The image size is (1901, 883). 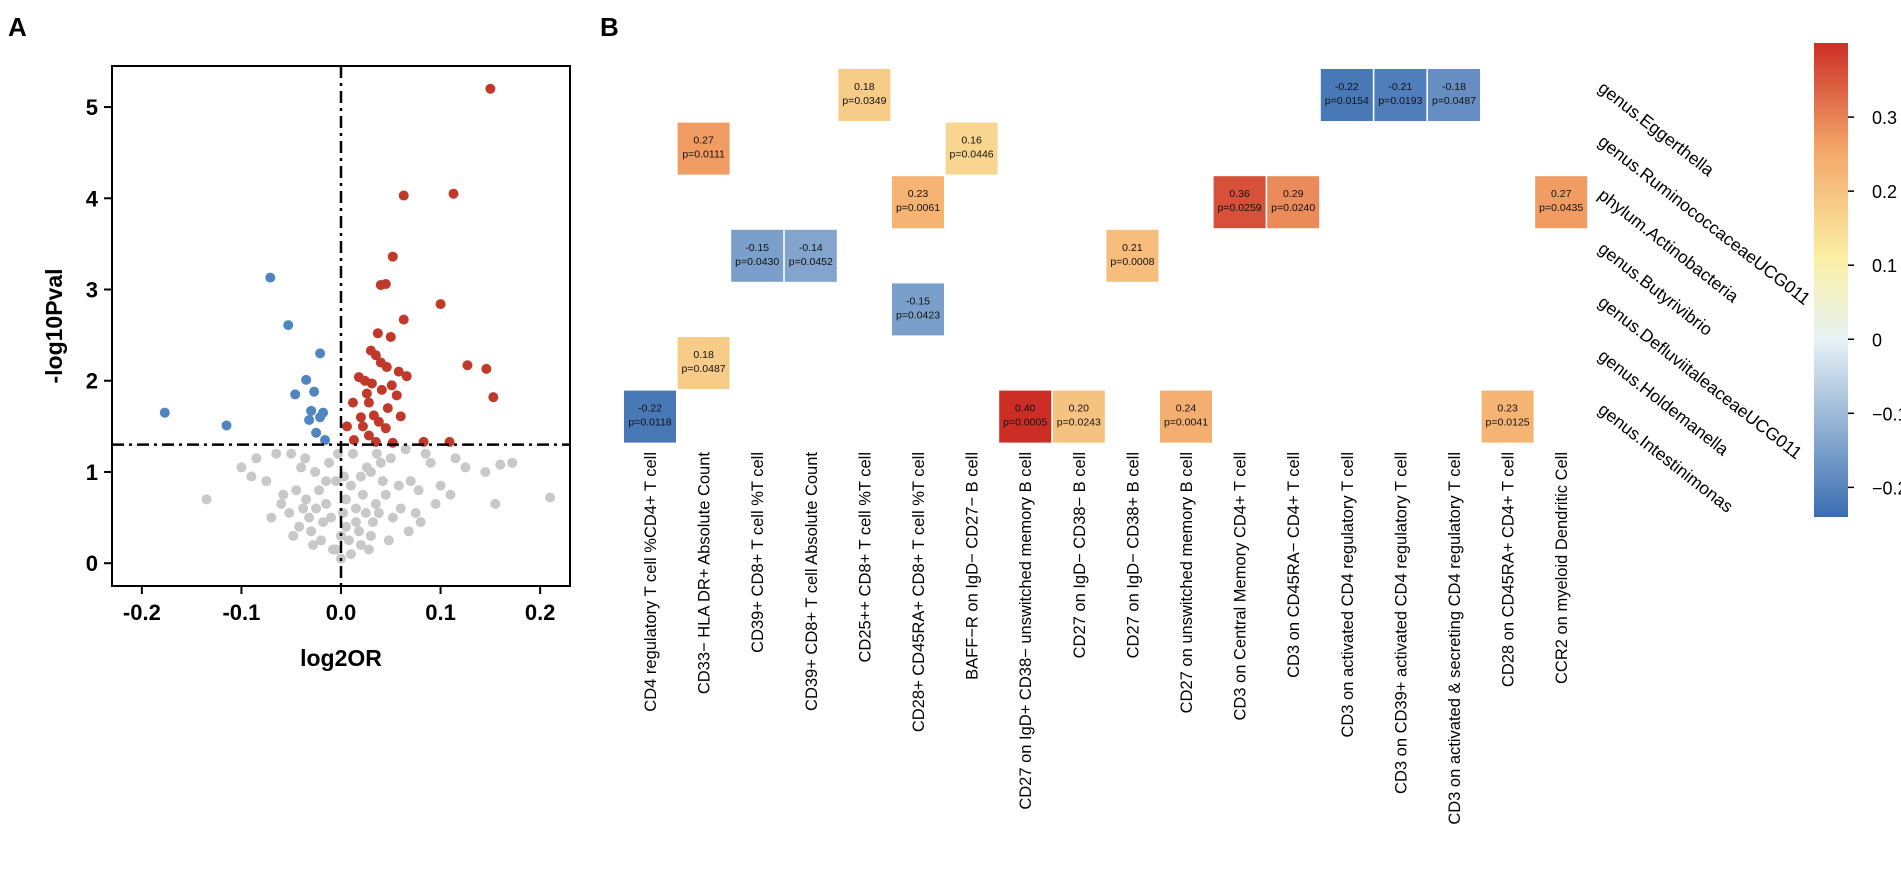 I want to click on colorbar-tick-label: 0.3, so click(x=1884, y=118).